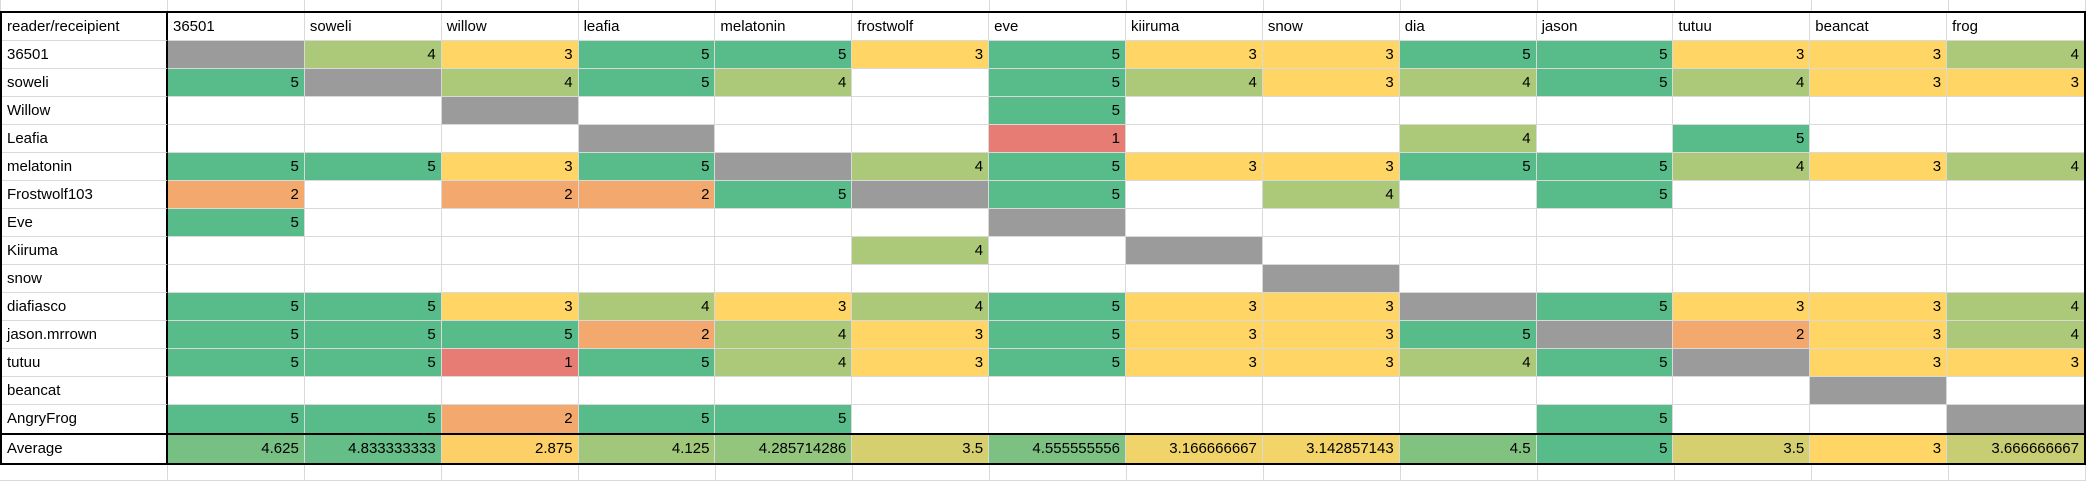 This screenshot has height=481, width=2086. I want to click on column-header-jason: jason, so click(1605, 27).